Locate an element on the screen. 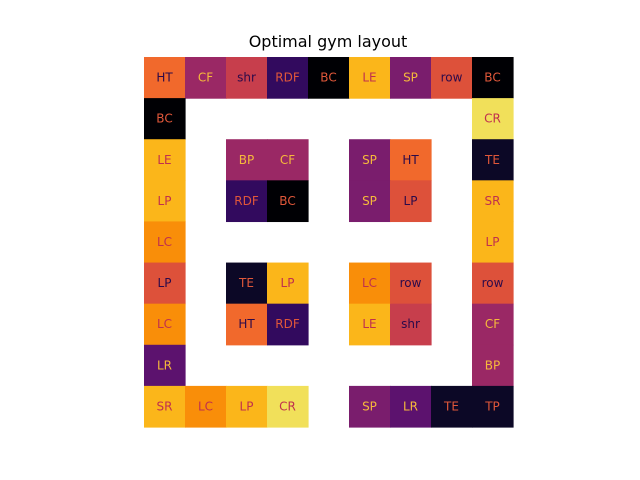  cell-label-0-7: row is located at coordinates (452, 78).